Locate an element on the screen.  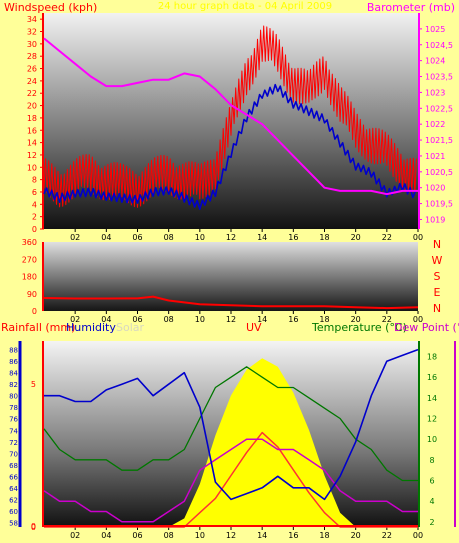
direction-x-tick-label: 10 is located at coordinates (200, 319).